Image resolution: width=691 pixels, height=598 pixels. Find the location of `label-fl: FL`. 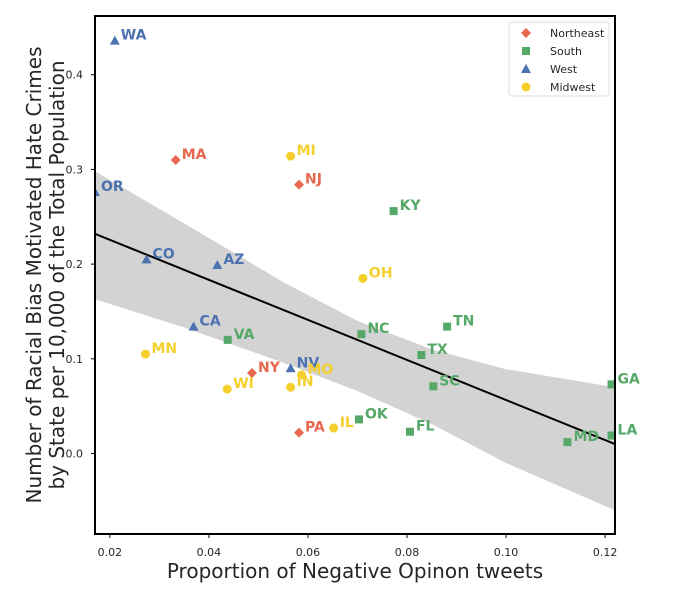

label-fl: FL is located at coordinates (425, 427).